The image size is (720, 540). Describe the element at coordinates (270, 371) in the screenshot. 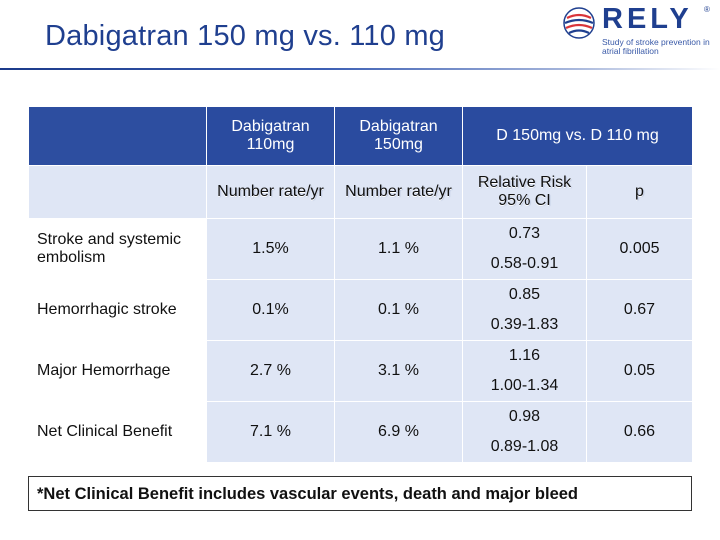

I see `rate-110-cell: 2.7 %` at that location.